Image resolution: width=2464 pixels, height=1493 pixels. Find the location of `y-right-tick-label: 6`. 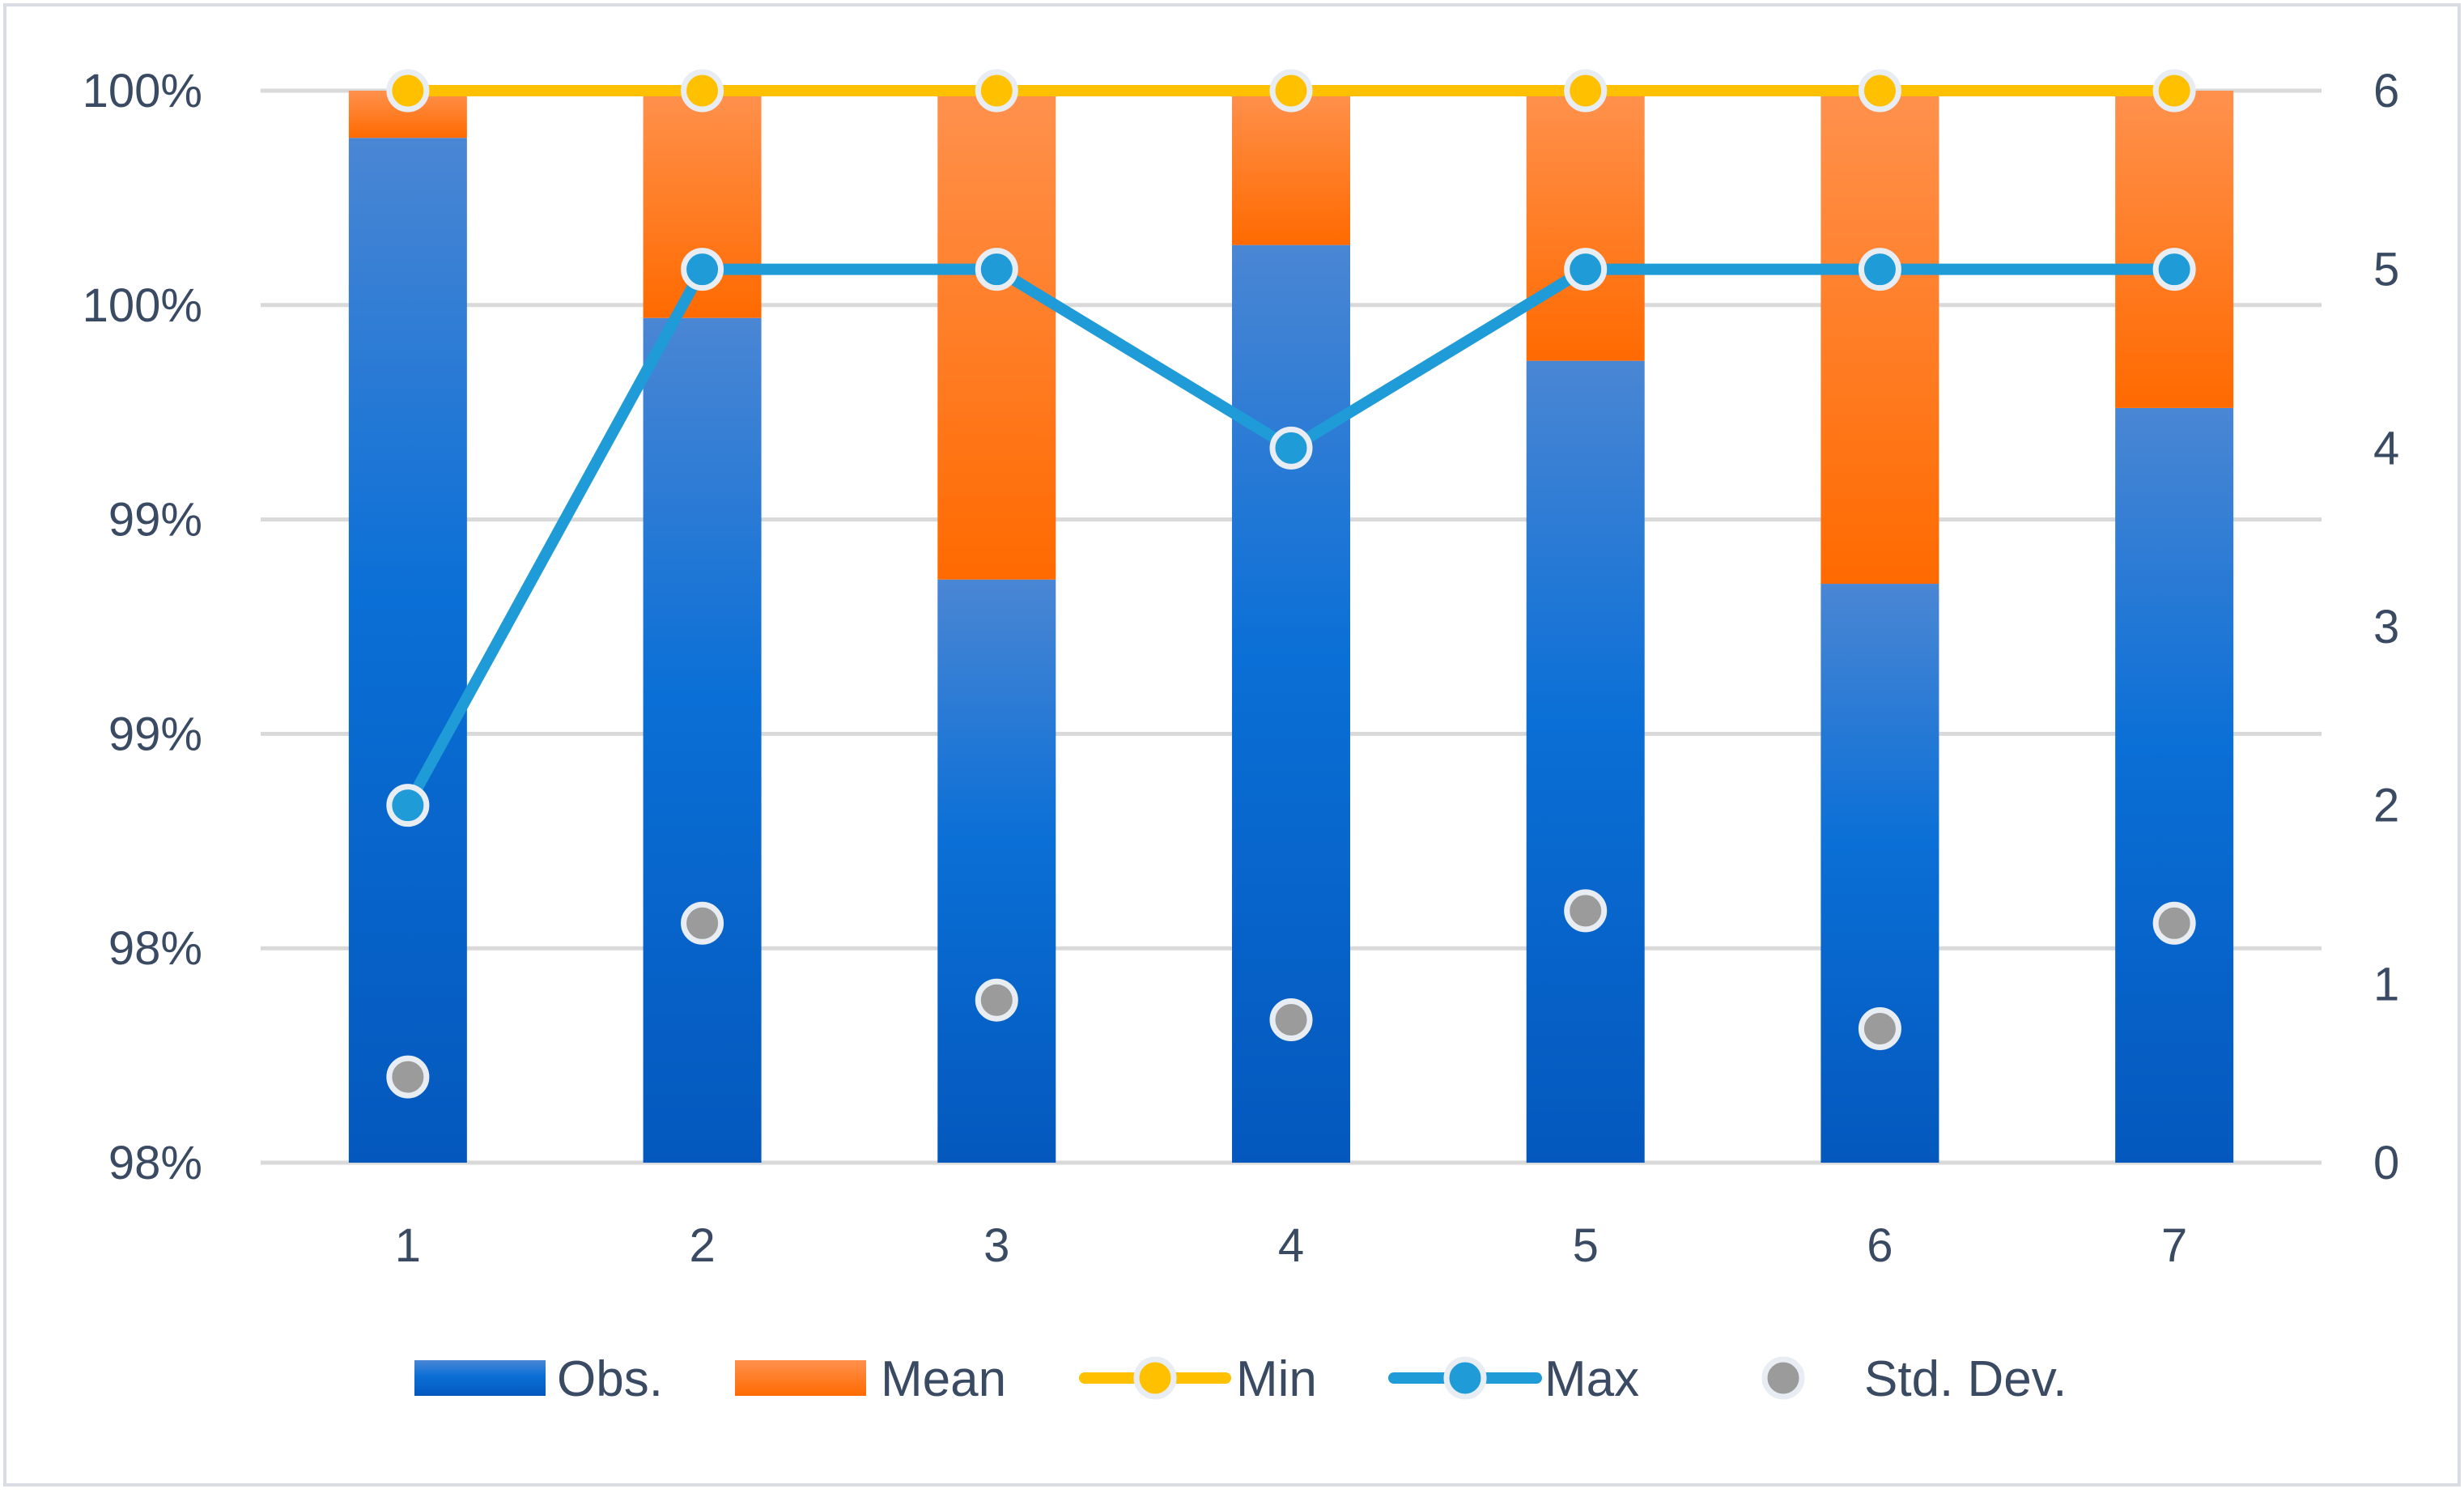

y-right-tick-label: 6 is located at coordinates (2386, 91).